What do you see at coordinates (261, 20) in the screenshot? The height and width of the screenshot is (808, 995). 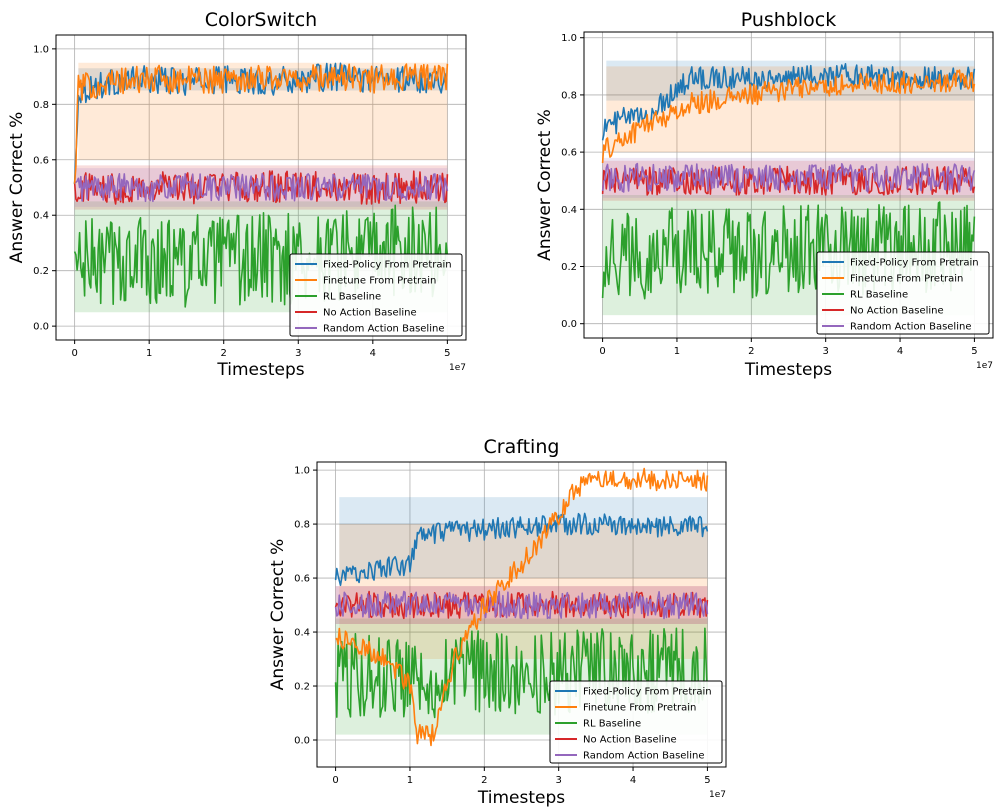 I see `chart-title: ColorSwitch` at bounding box center [261, 20].